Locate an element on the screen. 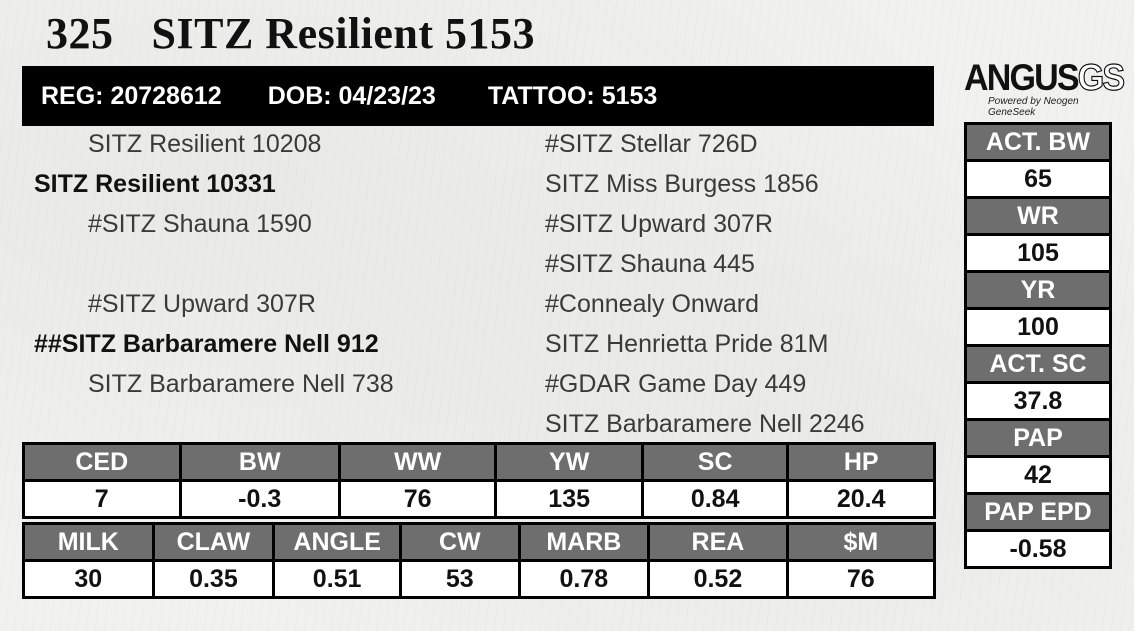 The height and width of the screenshot is (631, 1134). side-label-pap-epd: PAP EPD is located at coordinates (1038, 513).